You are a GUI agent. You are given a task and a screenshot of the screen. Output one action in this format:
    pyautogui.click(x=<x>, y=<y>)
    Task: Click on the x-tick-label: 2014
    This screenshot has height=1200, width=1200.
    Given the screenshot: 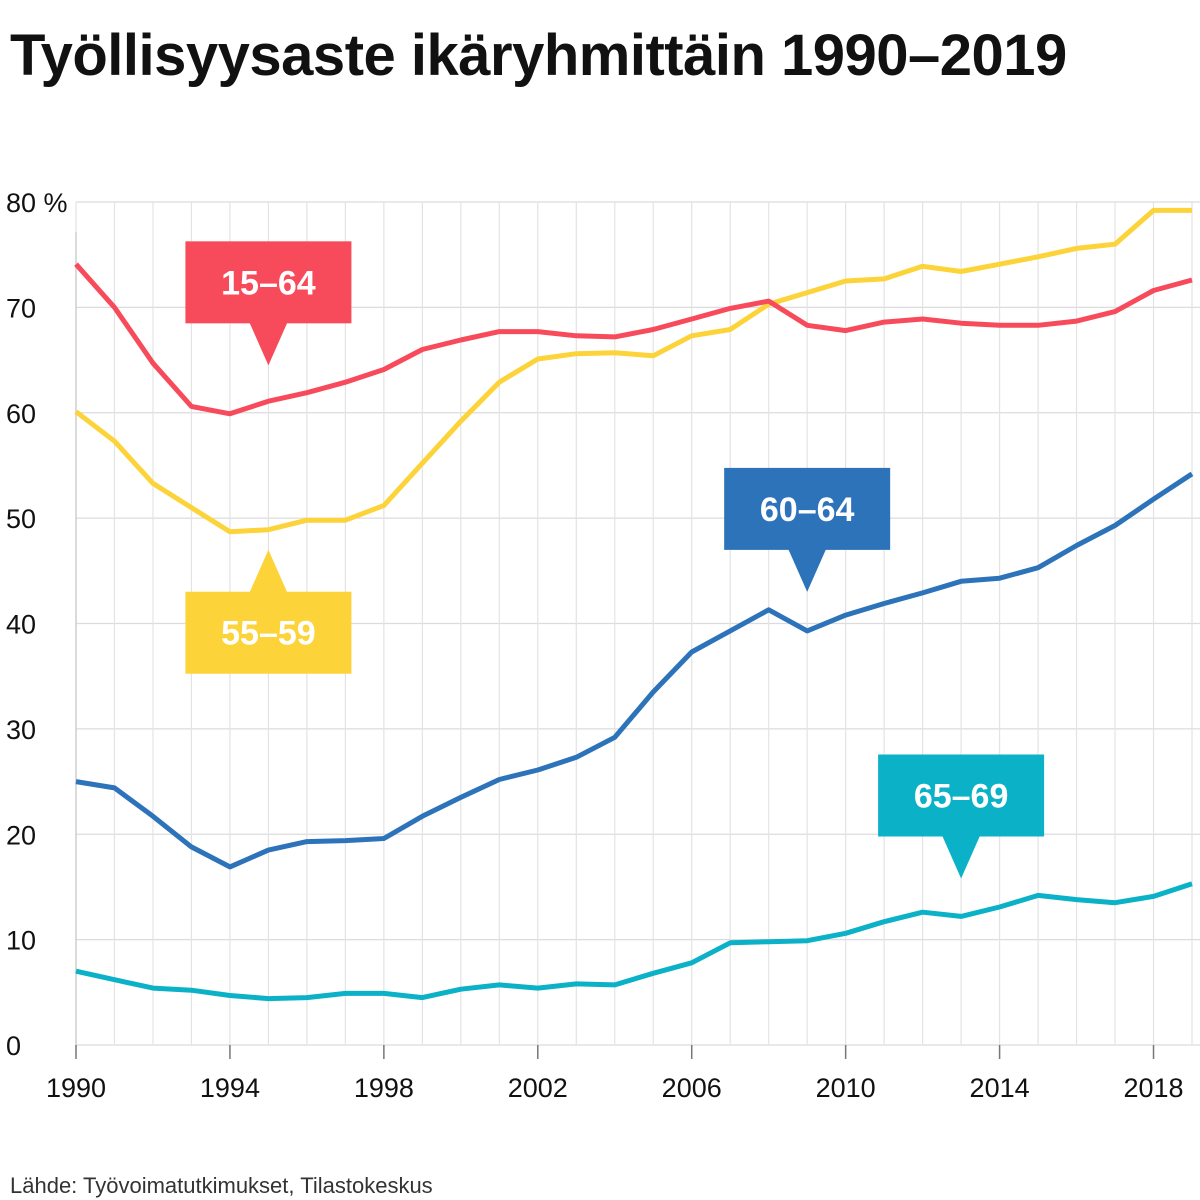 What is the action you would take?
    pyautogui.click(x=1000, y=1088)
    